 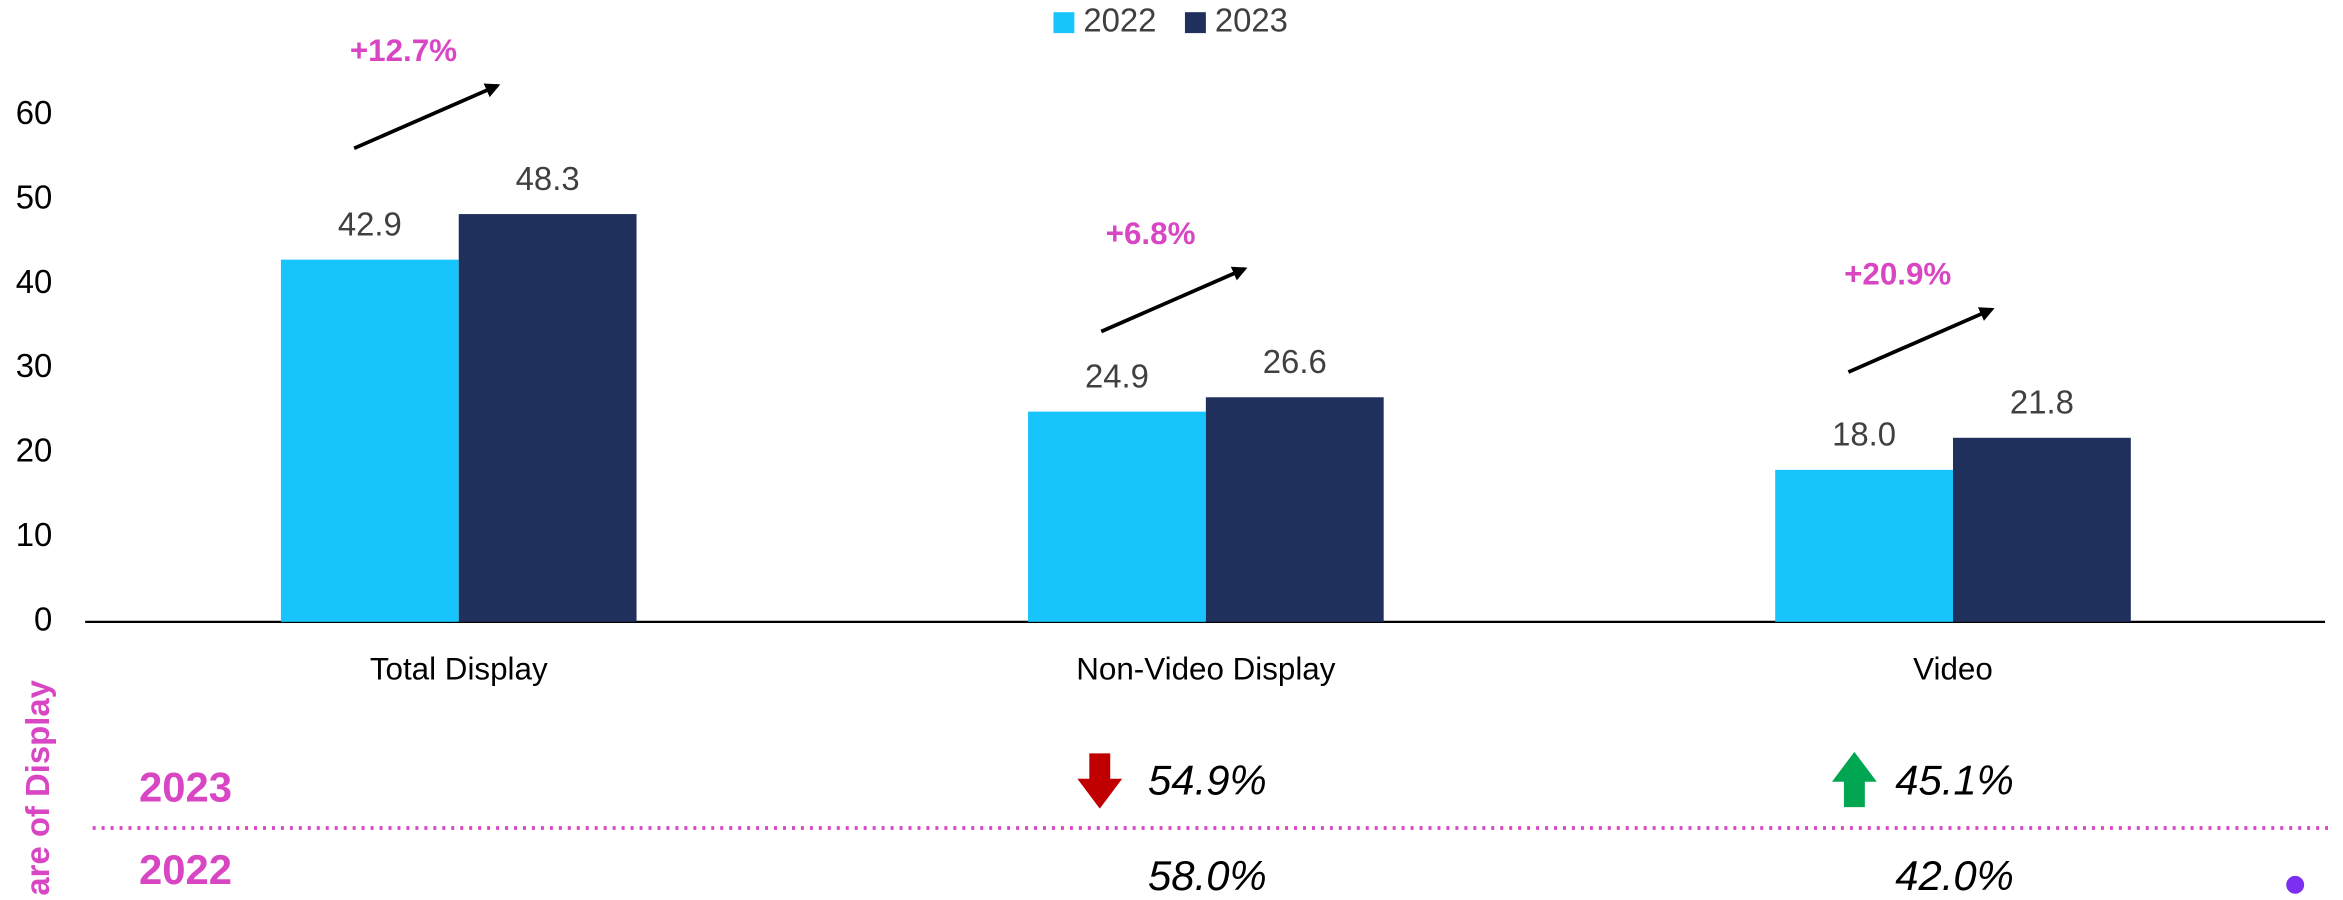 I want to click on growth-label: +6.8%, so click(x=1151, y=233).